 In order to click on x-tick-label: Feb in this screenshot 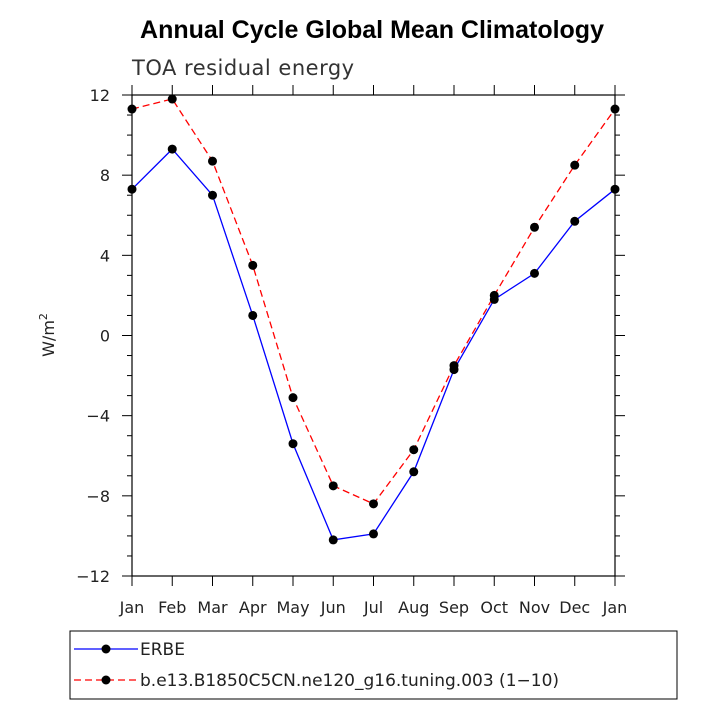, I will do `click(172, 607)`.